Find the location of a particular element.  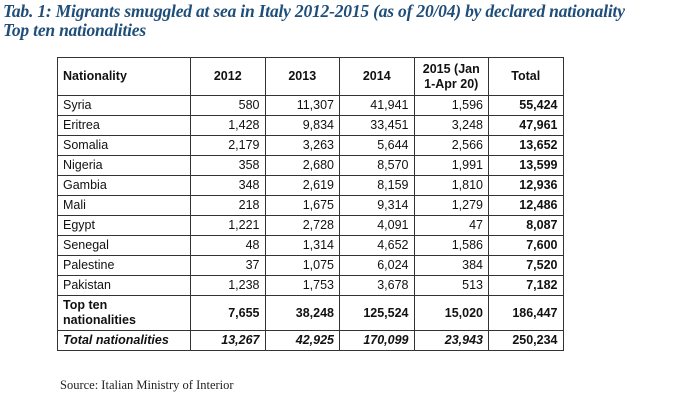

table-row: Nigeria 358 2,680 8,570 1,991 13,599 is located at coordinates (310, 165).